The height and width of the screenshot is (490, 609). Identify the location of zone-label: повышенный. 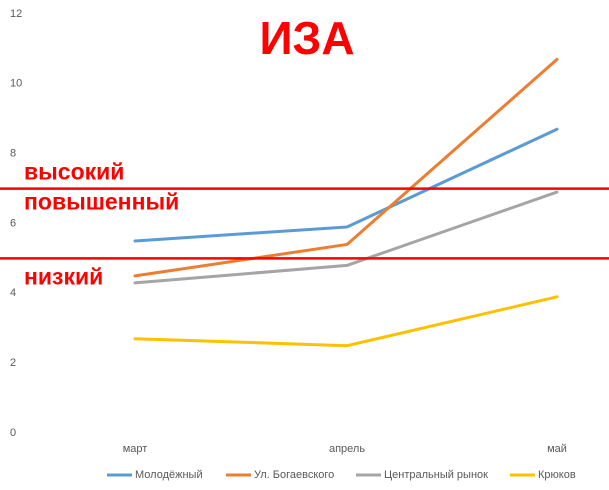
(101, 202).